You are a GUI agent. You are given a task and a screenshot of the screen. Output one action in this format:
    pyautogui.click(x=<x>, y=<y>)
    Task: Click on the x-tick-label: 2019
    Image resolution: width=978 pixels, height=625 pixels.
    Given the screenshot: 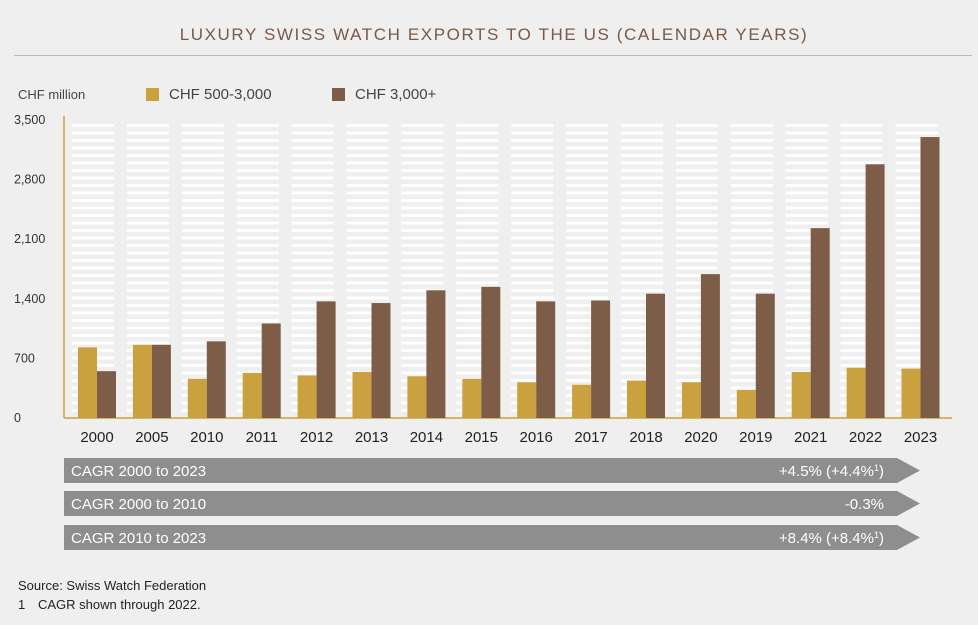 What is the action you would take?
    pyautogui.click(x=755, y=437)
    